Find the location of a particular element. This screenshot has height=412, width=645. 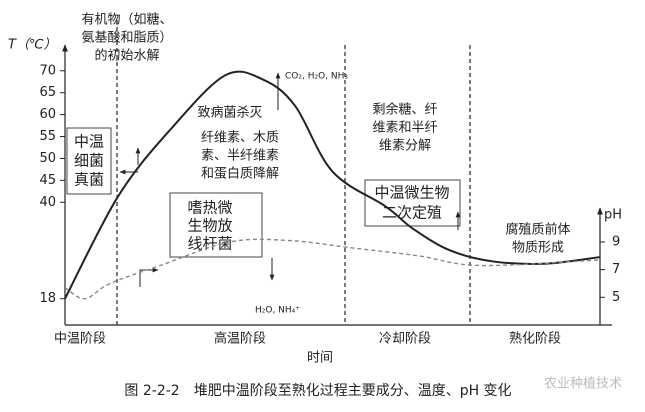

y-tick-label: 50 is located at coordinates (47, 158).